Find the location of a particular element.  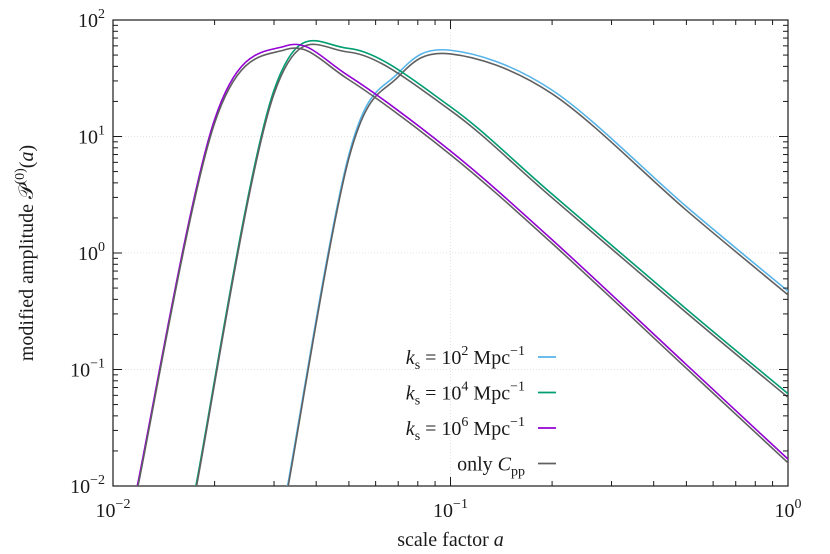

y-tick-label: 10² is located at coordinates (91, 19).